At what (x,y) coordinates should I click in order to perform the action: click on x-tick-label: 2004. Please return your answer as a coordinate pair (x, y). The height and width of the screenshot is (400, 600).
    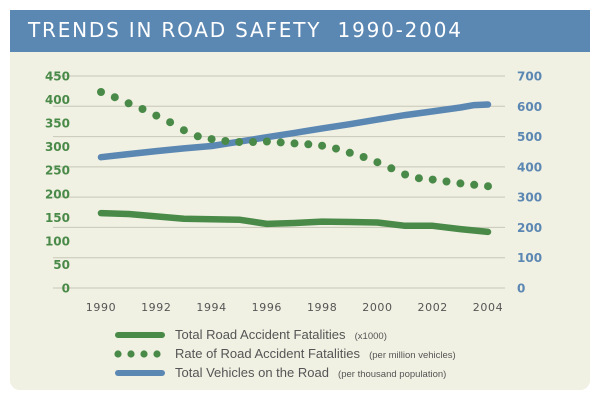
    Looking at the image, I should click on (488, 307).